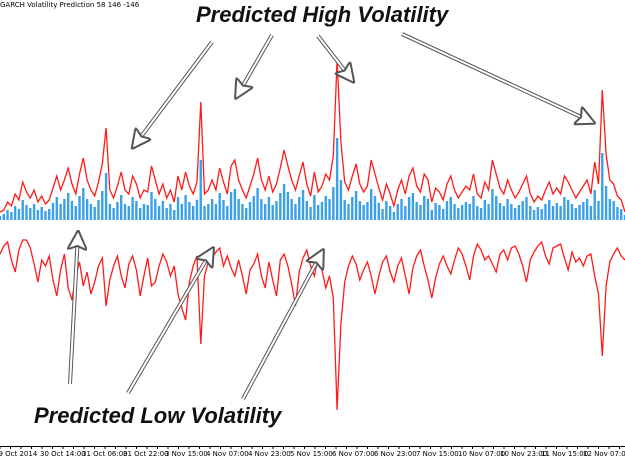  What do you see at coordinates (322, 14) in the screenshot?
I see `annotation-high-volatility: Predicted High Volatility` at bounding box center [322, 14].